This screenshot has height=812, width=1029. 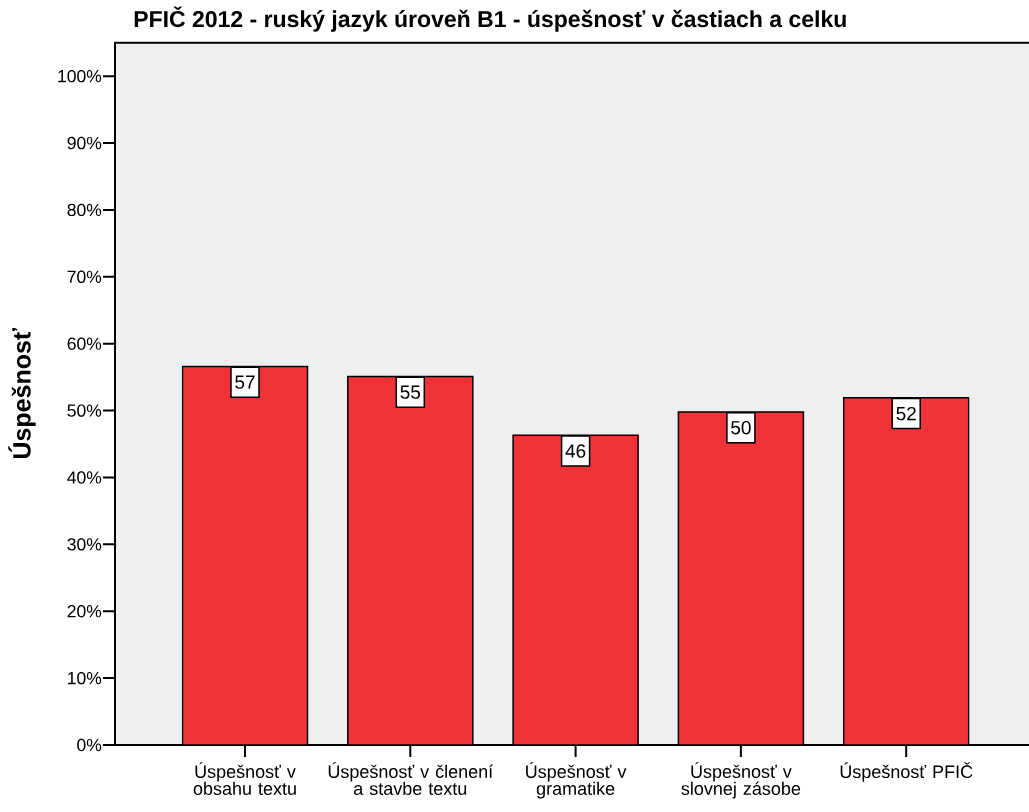 I want to click on x-tick-label: Úspešnosť v obsahu textu, so click(x=244, y=778).